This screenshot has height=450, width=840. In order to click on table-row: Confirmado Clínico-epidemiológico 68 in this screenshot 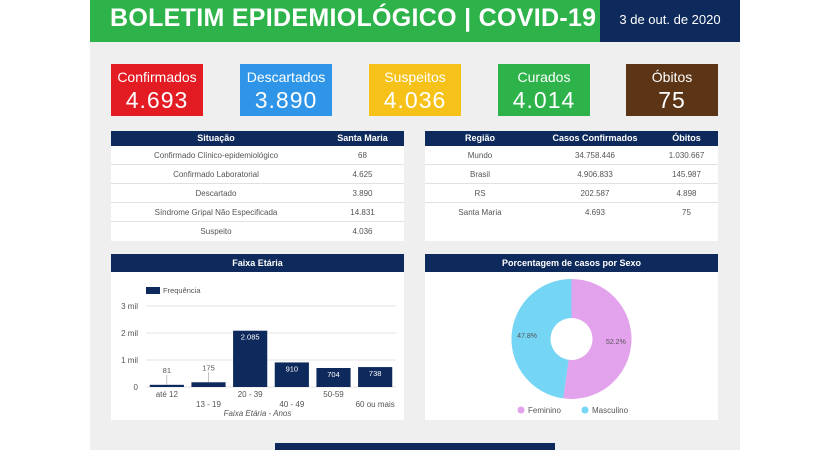, I will do `click(257, 155)`.